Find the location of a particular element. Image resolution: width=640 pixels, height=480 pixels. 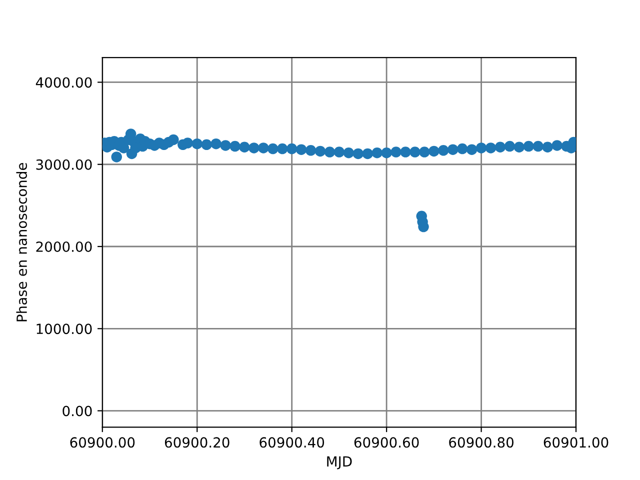

y-tick-label: 1000.00 is located at coordinates (64, 329).